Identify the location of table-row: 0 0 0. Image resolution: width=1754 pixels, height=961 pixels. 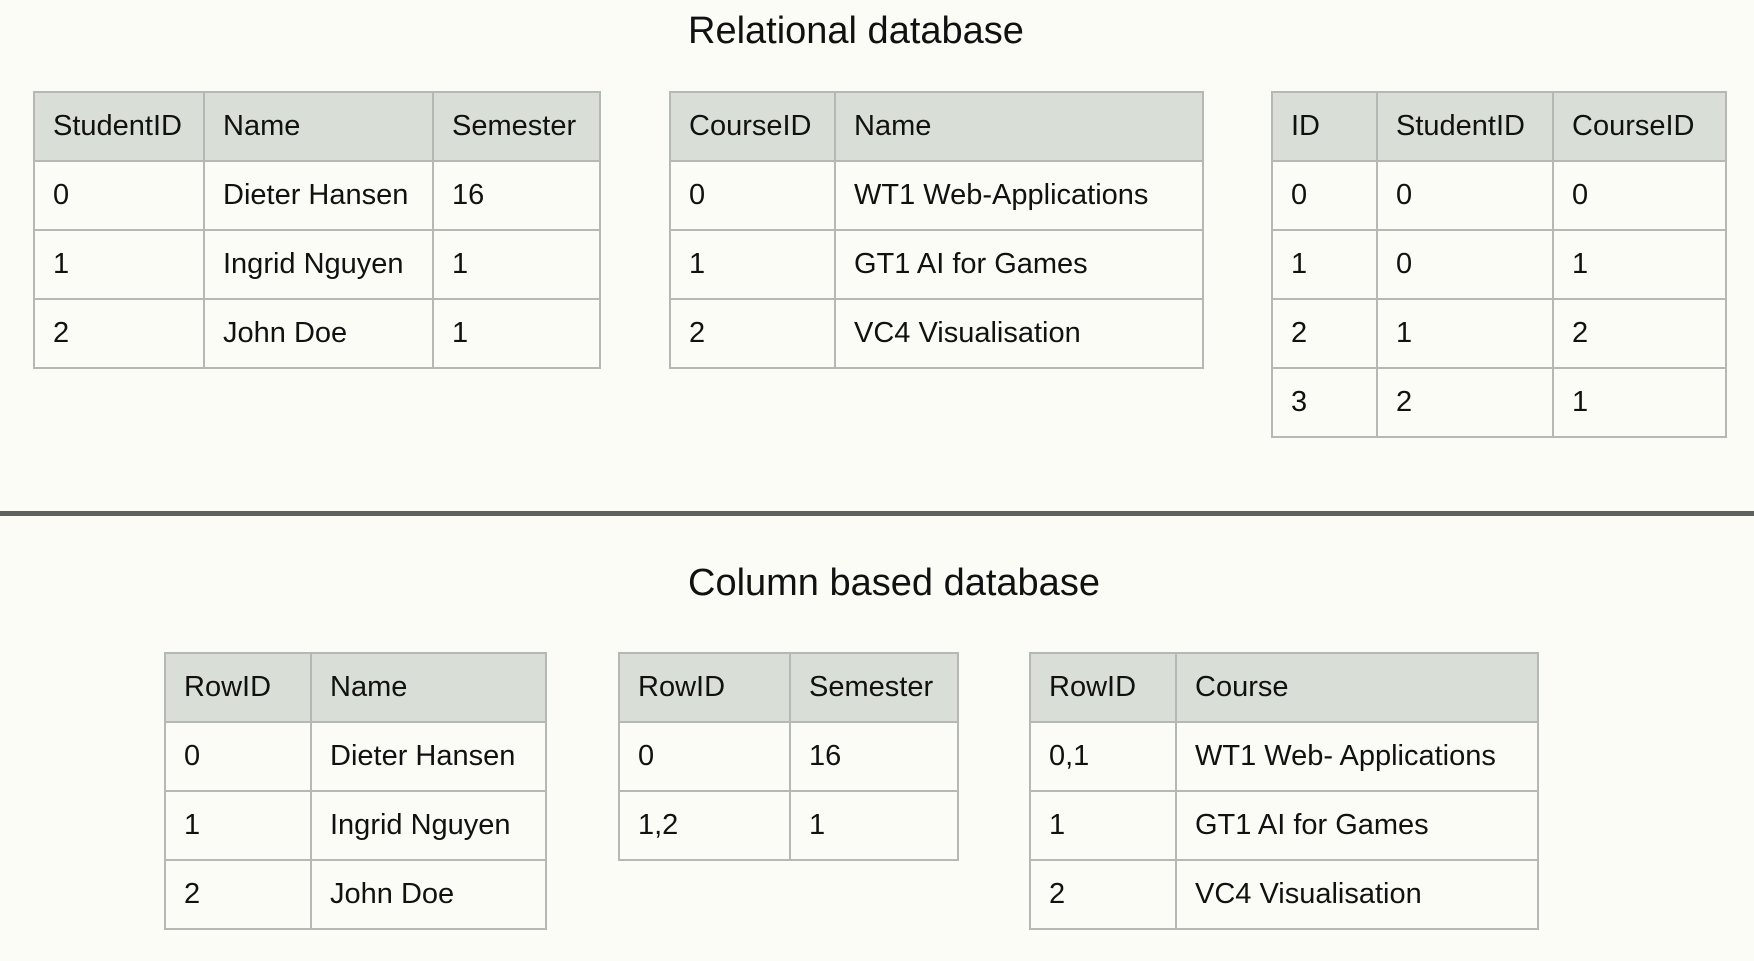
(1499, 195).